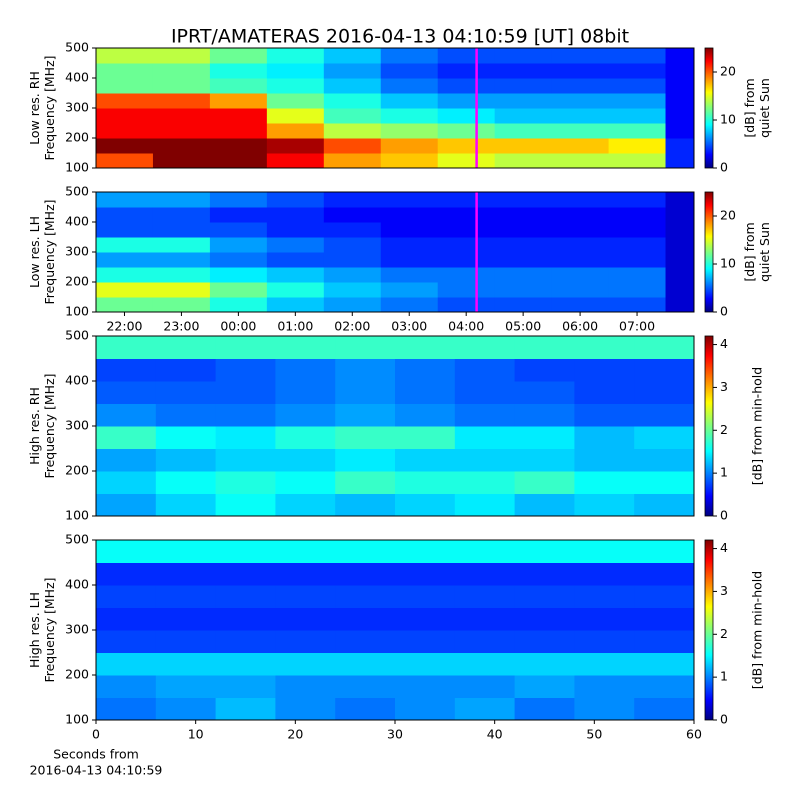 This screenshot has height=800, width=800. Describe the element at coordinates (709, 252) in the screenshot. I see `colorbar` at that location.